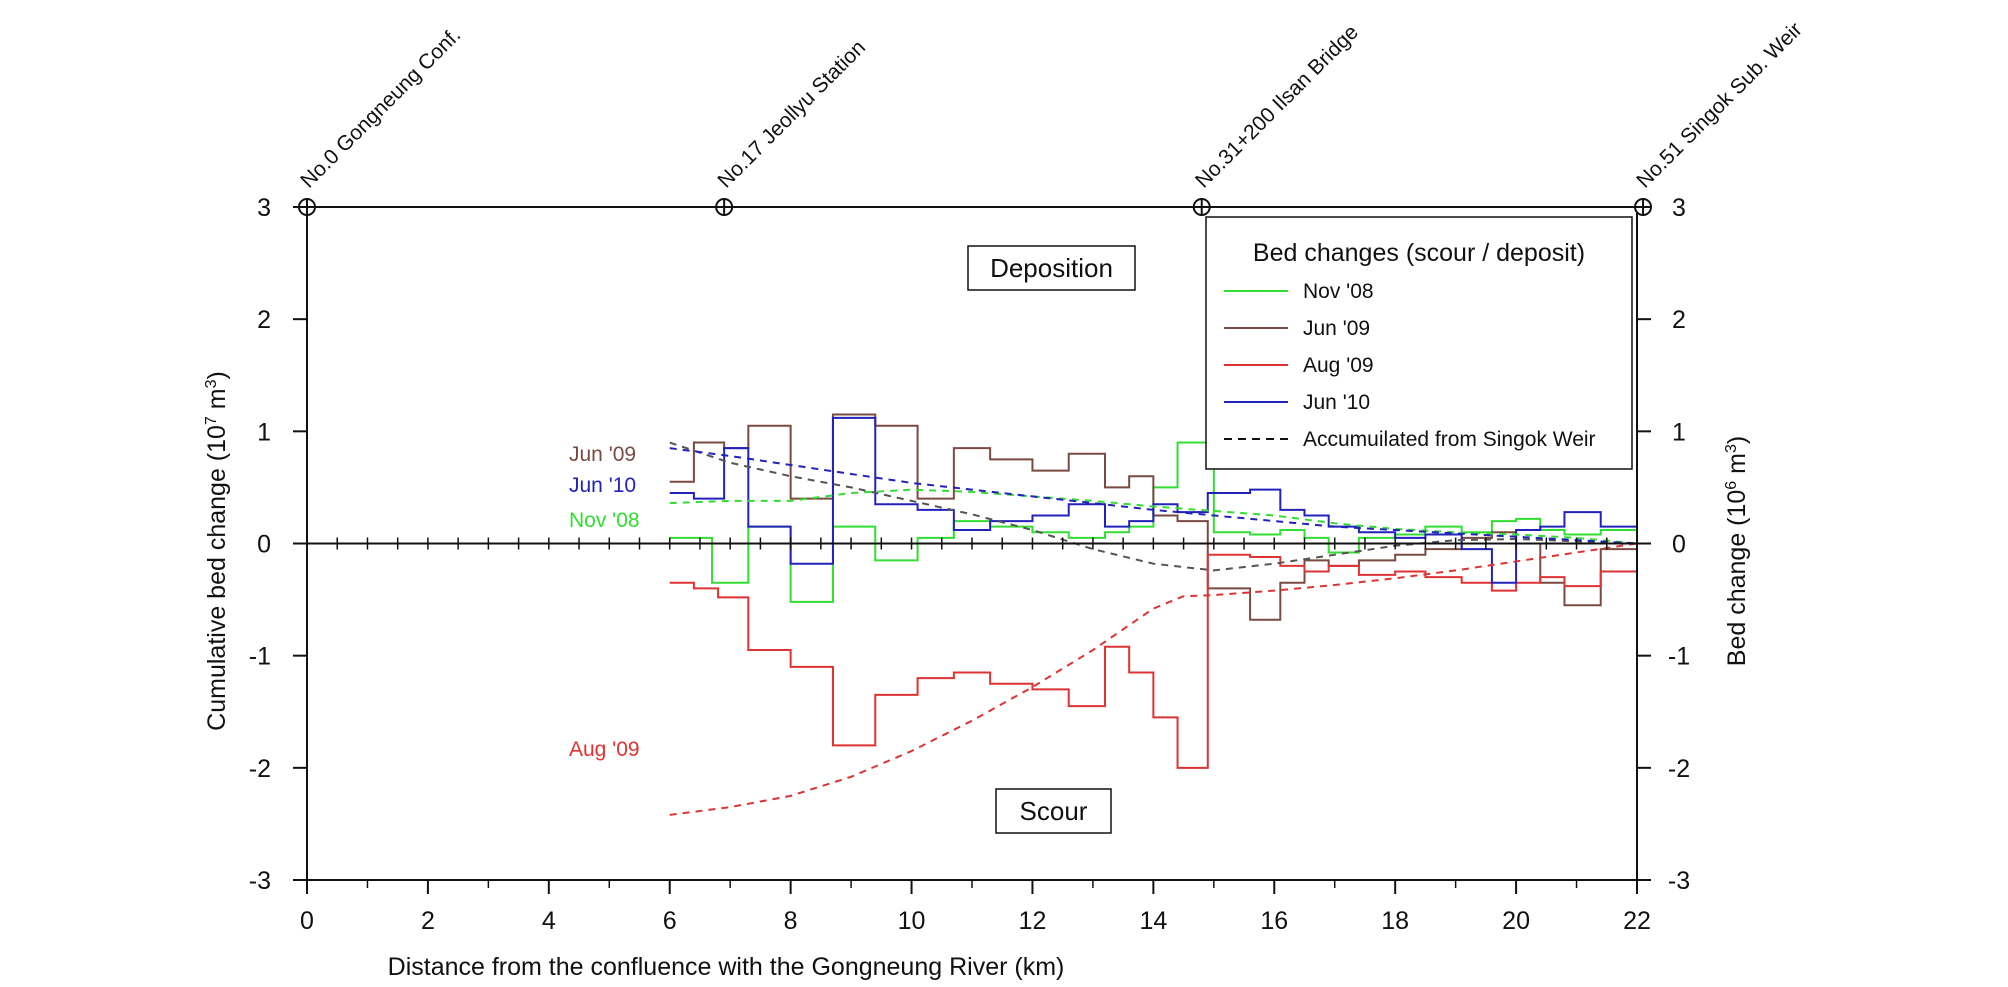  What do you see at coordinates (1336, 328) in the screenshot?
I see `legend-label-jun09: Jun '09` at bounding box center [1336, 328].